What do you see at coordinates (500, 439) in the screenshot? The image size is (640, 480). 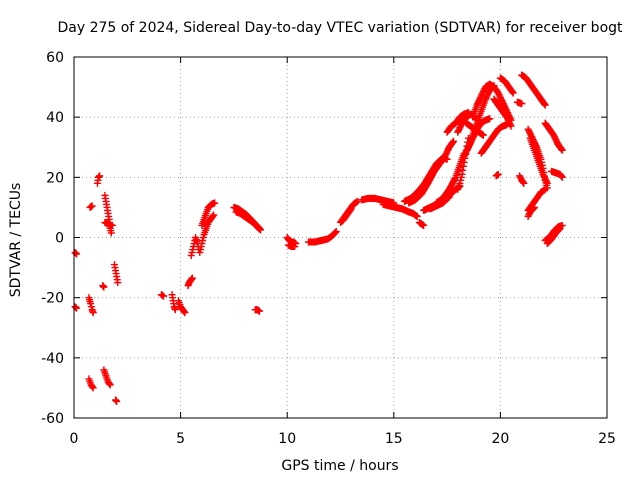 I see `x-tick-label: 20` at bounding box center [500, 439].